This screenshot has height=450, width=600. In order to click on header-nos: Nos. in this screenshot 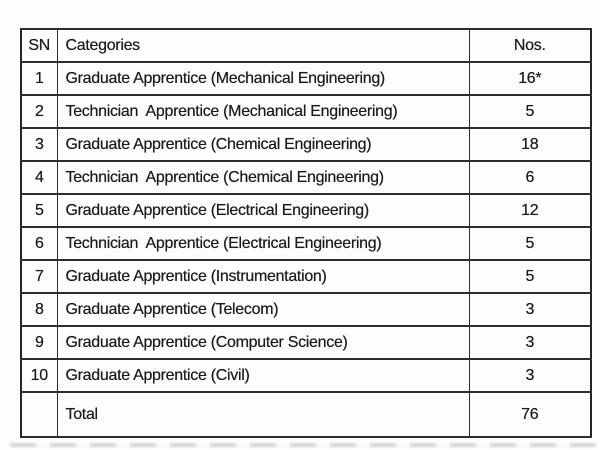, I will do `click(530, 45)`.